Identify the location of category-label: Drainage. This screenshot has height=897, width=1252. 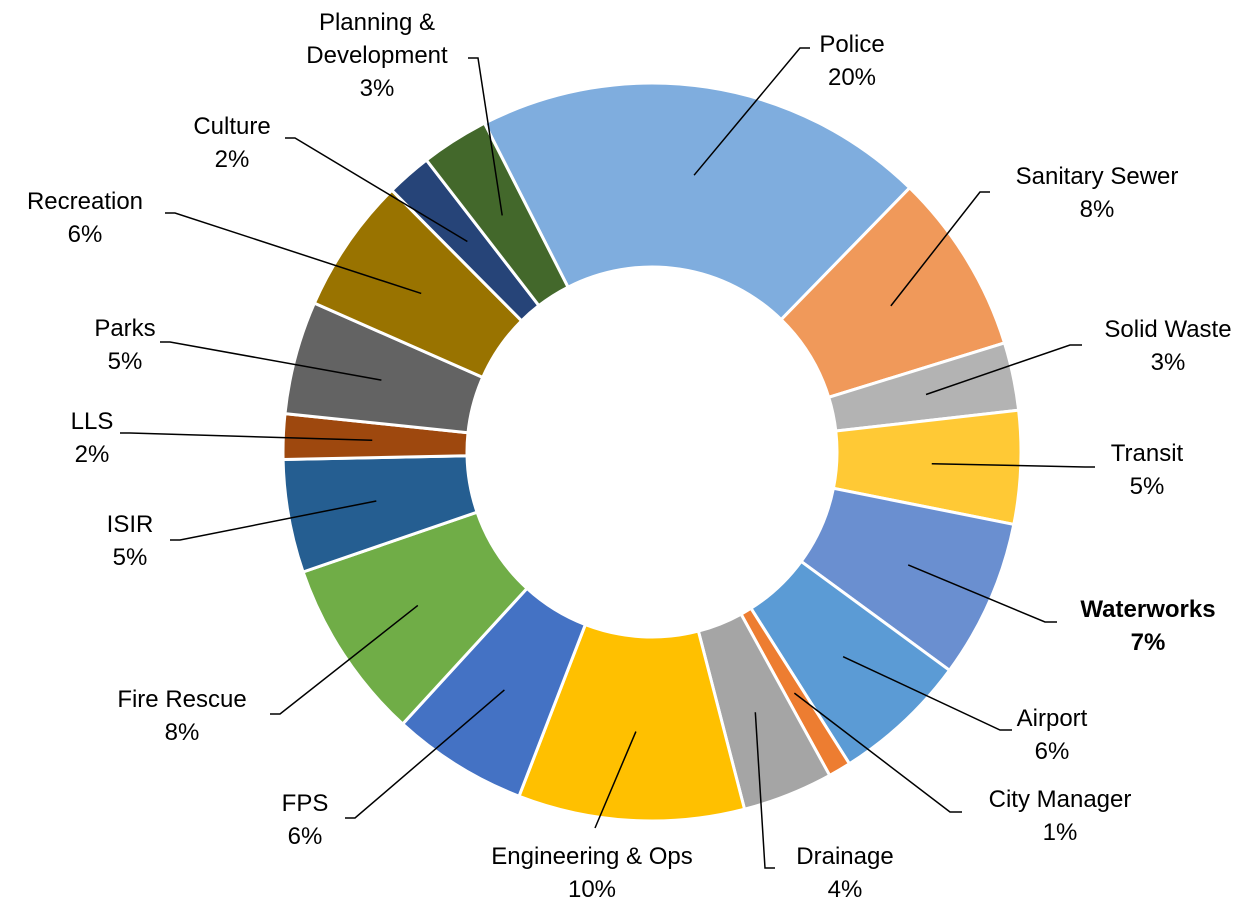
(845, 856).